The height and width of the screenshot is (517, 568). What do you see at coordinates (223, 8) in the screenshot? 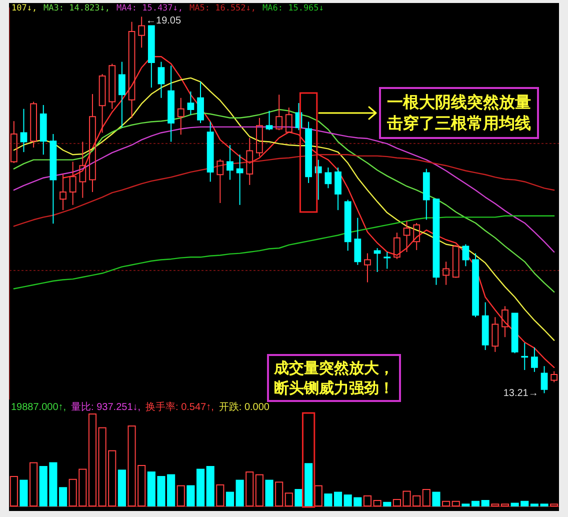
I see `text: MA5: 16.552↓,` at bounding box center [223, 8].